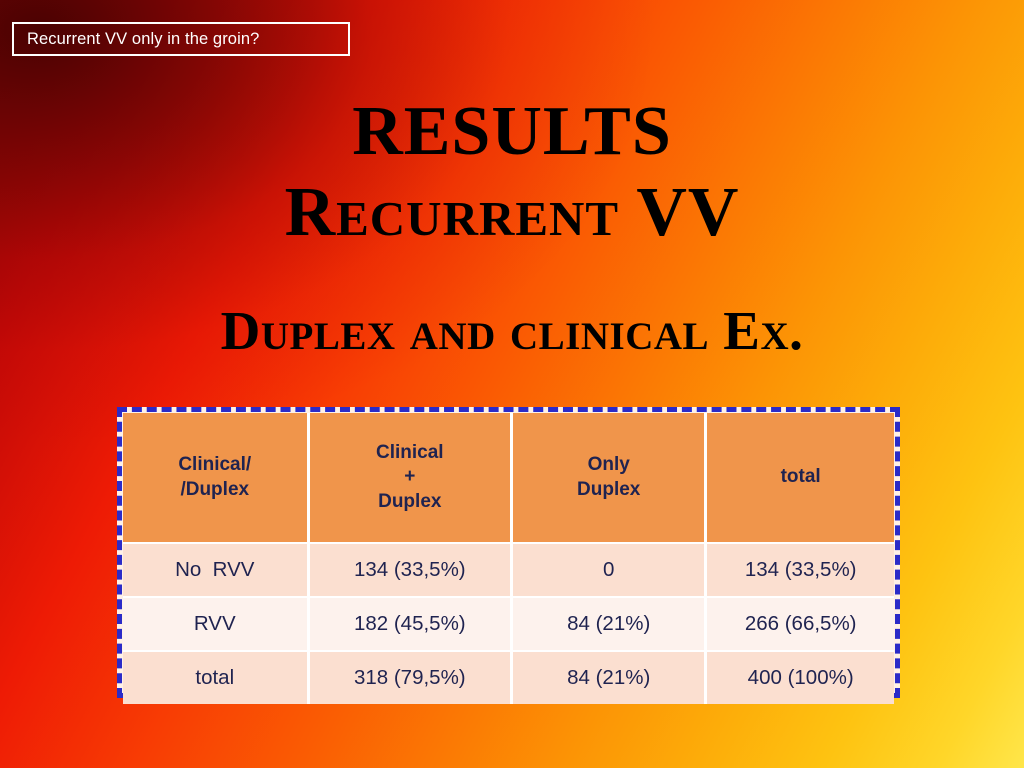 This screenshot has height=768, width=1024. Describe the element at coordinates (799, 677) in the screenshot. I see `table-cell-value: 400 (100%)` at that location.